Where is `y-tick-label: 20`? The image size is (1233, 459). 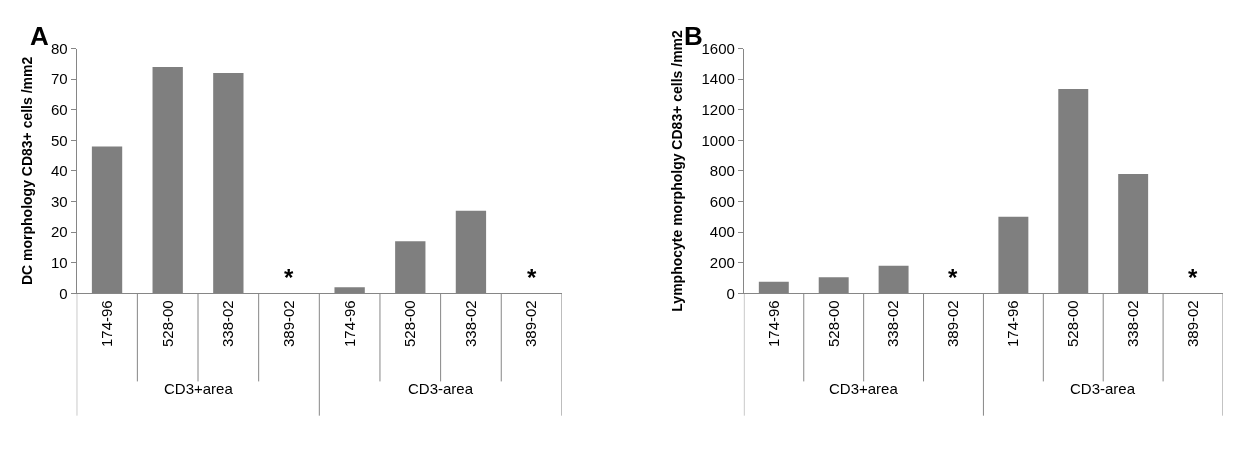
y-tick-label: 20 is located at coordinates (59, 232).